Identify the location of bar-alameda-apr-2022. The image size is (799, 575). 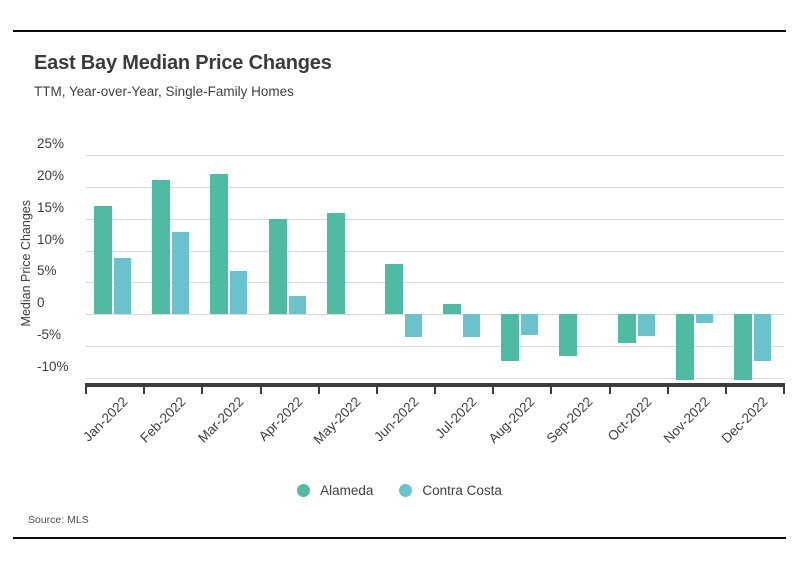
(277, 266).